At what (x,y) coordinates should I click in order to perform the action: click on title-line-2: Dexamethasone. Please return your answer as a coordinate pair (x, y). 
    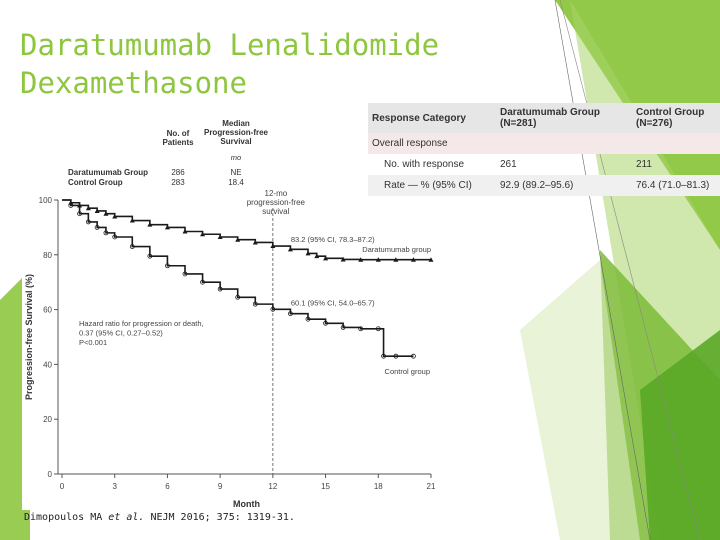
    Looking at the image, I should click on (133, 83).